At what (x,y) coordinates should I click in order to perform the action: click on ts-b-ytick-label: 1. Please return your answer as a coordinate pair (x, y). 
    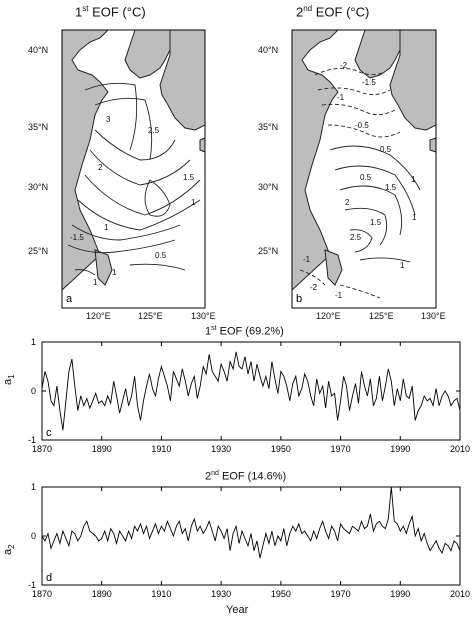
    Looking at the image, I should click on (33, 487).